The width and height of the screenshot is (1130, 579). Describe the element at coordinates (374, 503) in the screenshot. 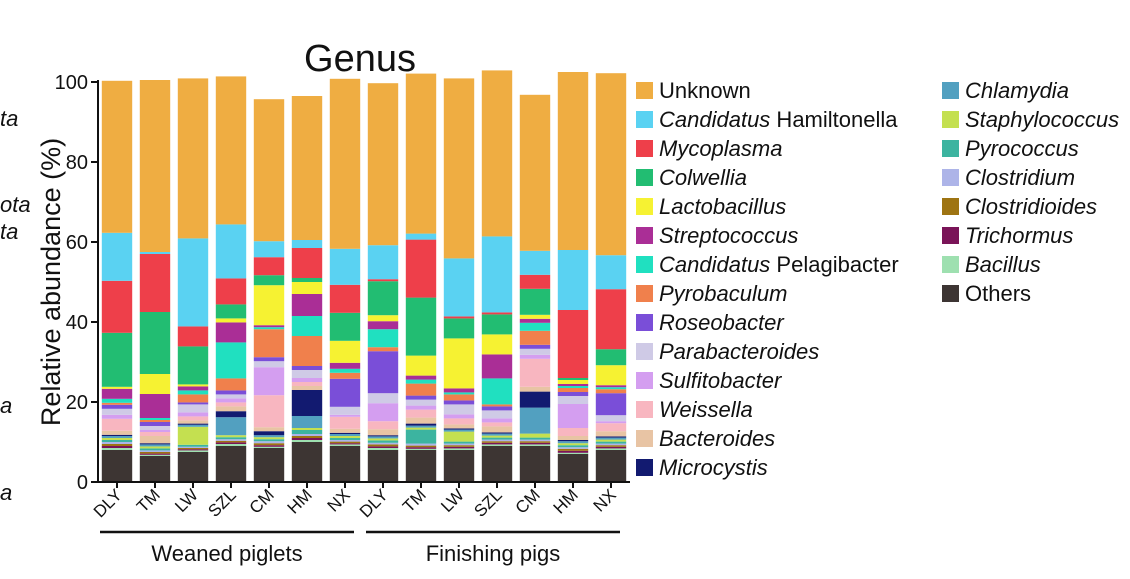

I see `x-tick-label-7: DLY` at that location.